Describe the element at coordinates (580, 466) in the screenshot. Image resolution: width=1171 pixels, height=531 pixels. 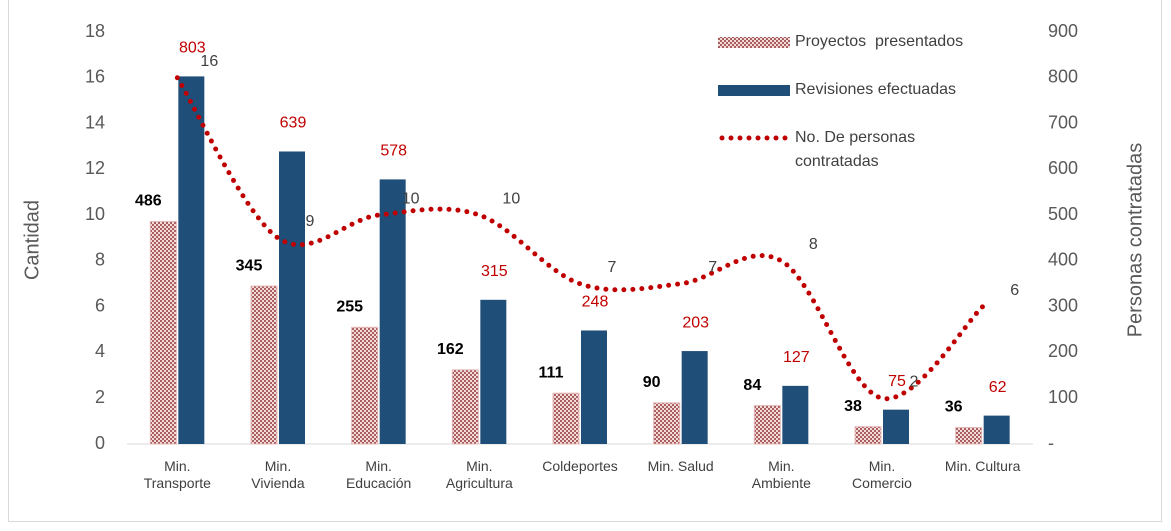
I see `x-tick-label: Coldeportes` at that location.